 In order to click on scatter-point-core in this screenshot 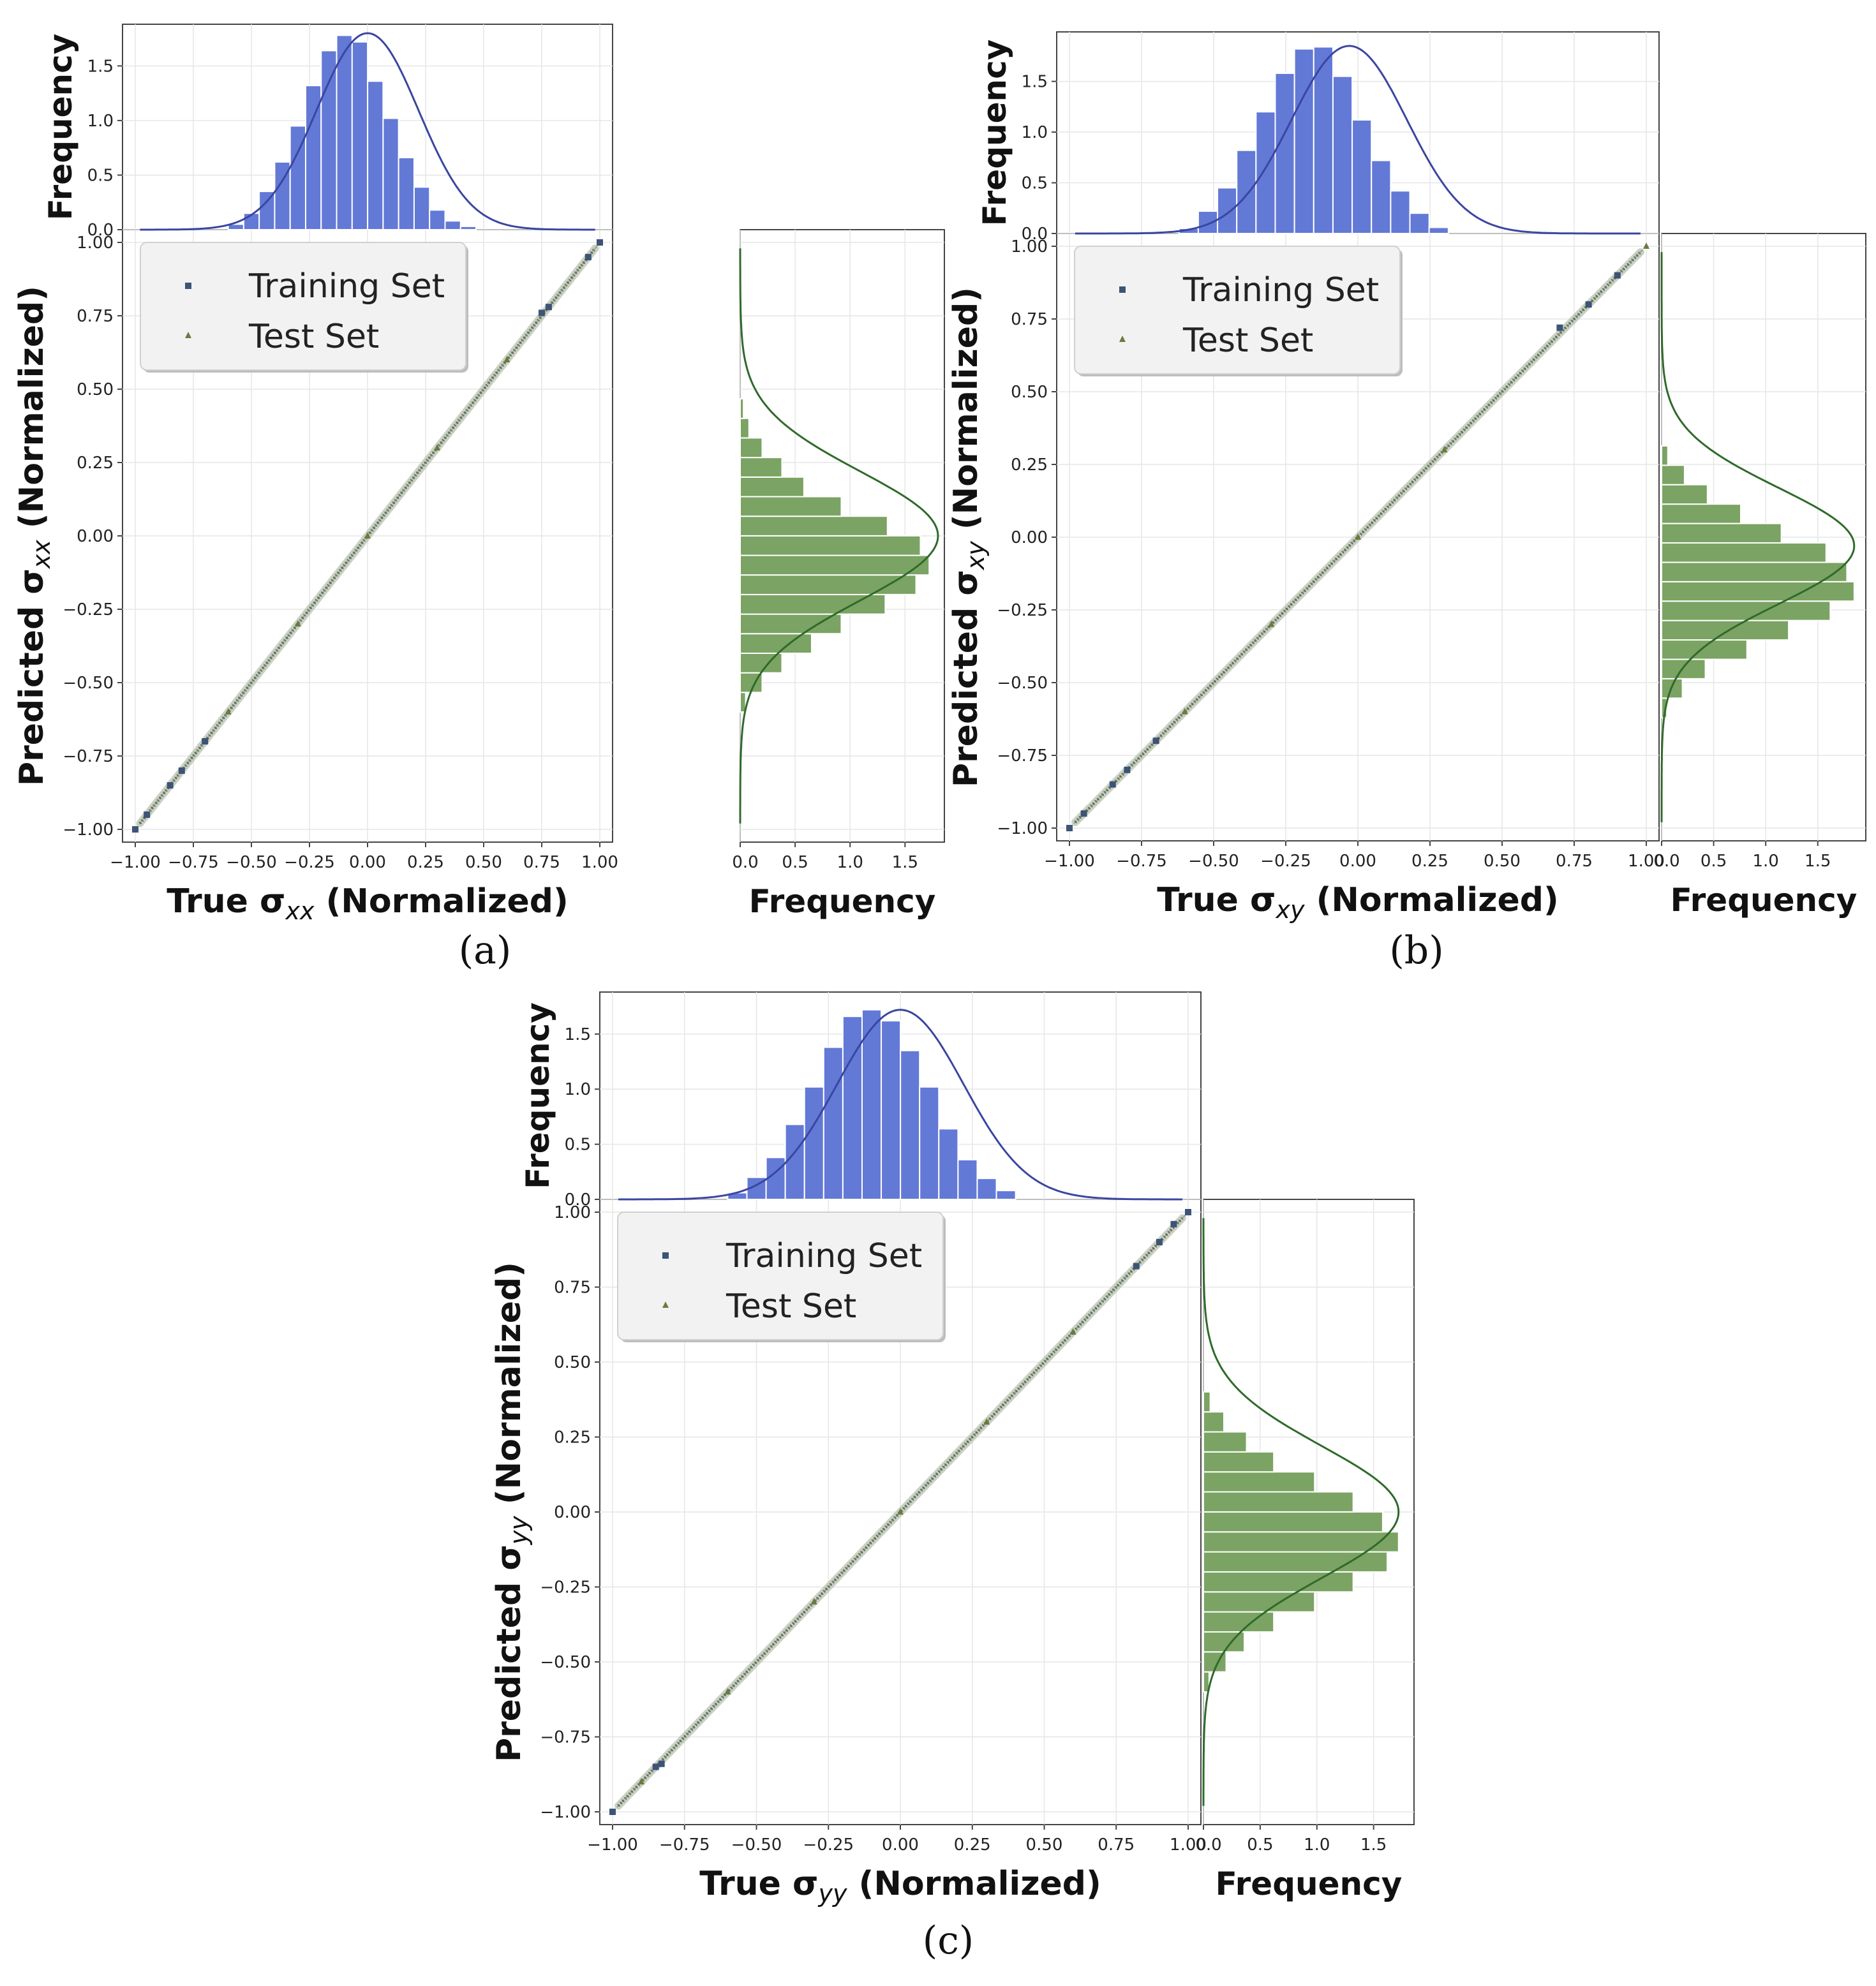, I will do `click(367, 536)`.